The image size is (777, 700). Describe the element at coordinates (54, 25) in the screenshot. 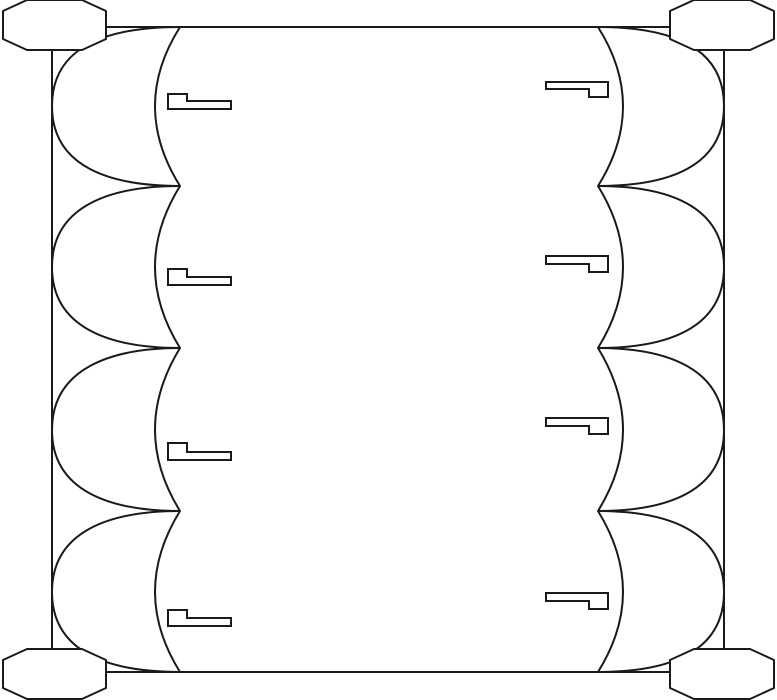

I see `hexagon-top-left` at that location.